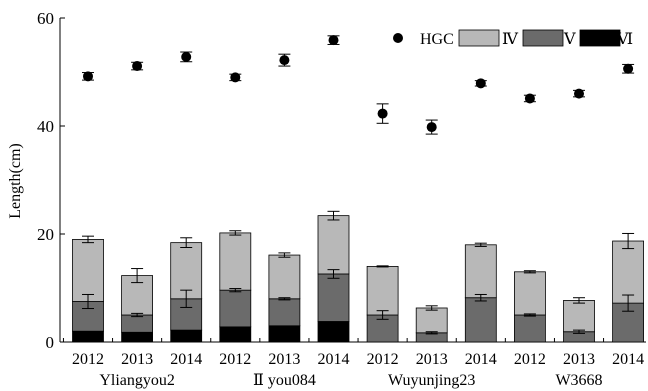 This screenshot has height=391, width=648. Describe the element at coordinates (45, 234) in the screenshot. I see `y-tick-label: 20` at that location.